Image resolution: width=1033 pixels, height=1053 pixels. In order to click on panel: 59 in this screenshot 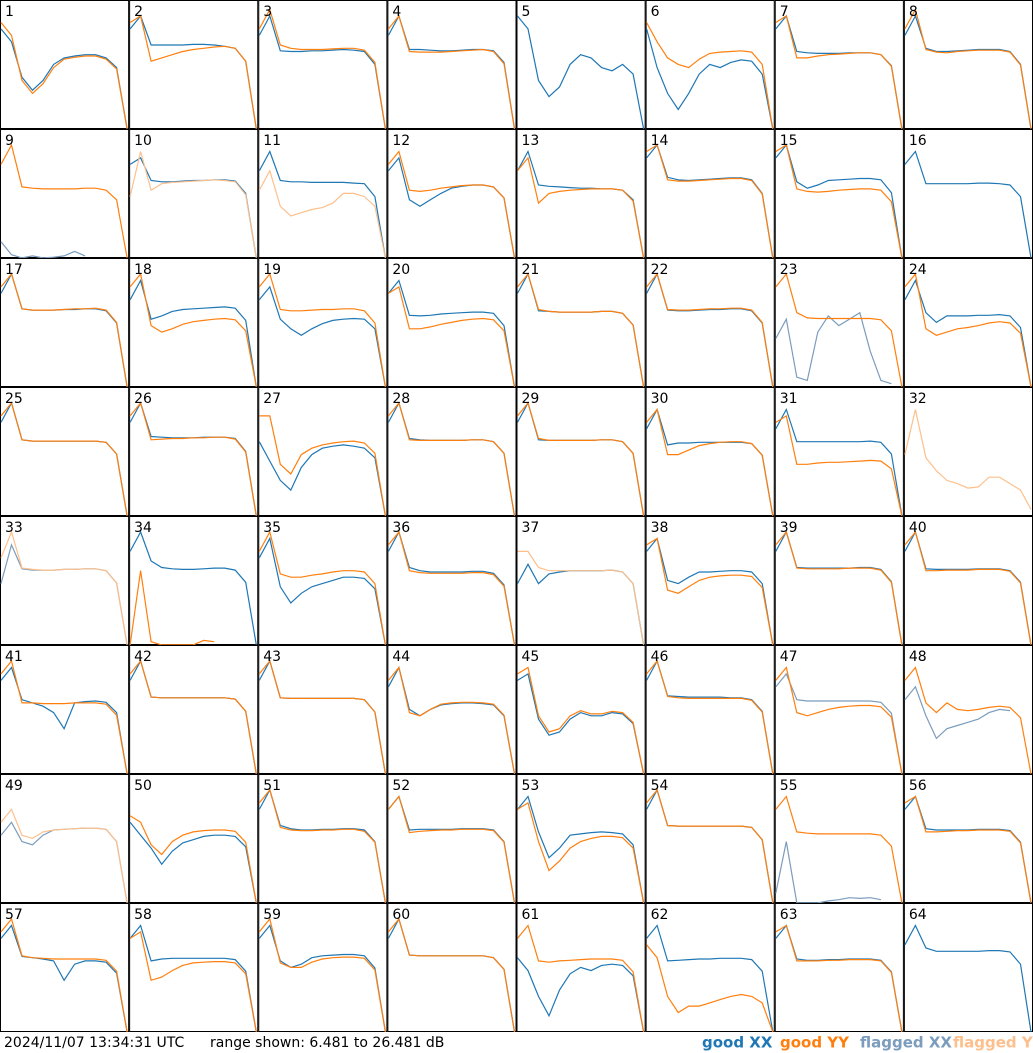, I will do `click(323, 968)`.